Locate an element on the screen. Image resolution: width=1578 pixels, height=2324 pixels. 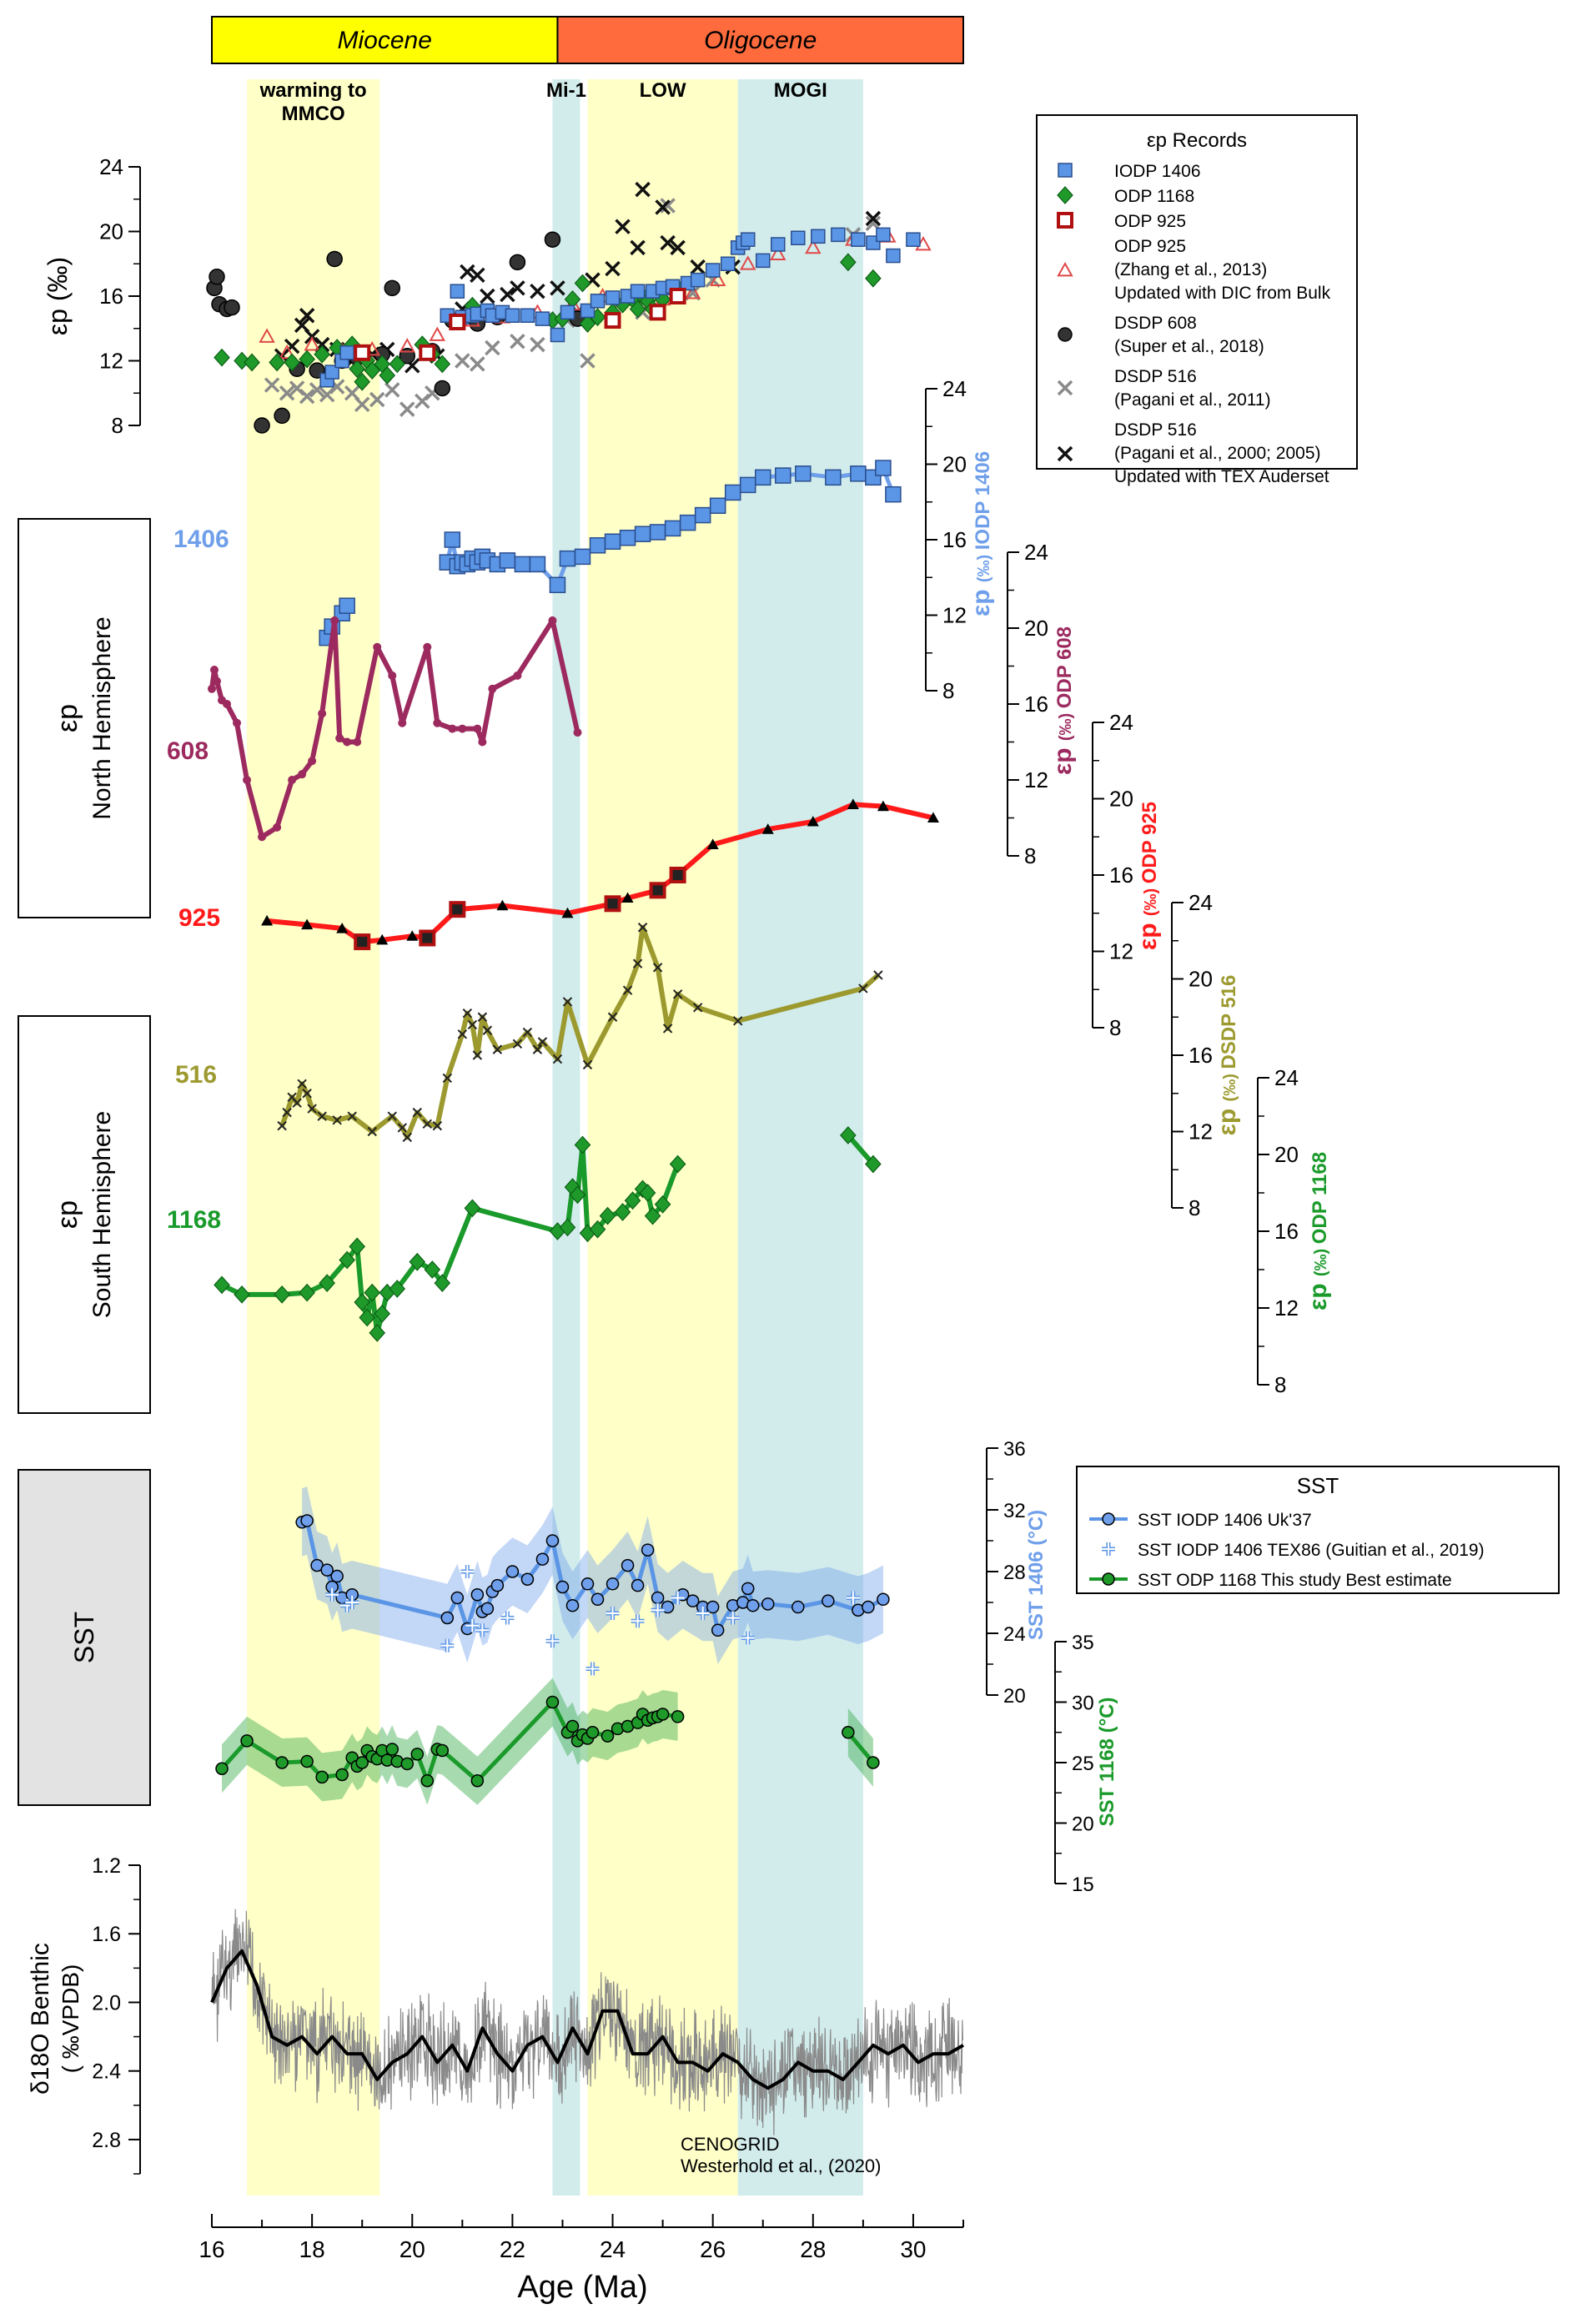
ax608-title-part: (‰) is located at coordinates (1066, 724).